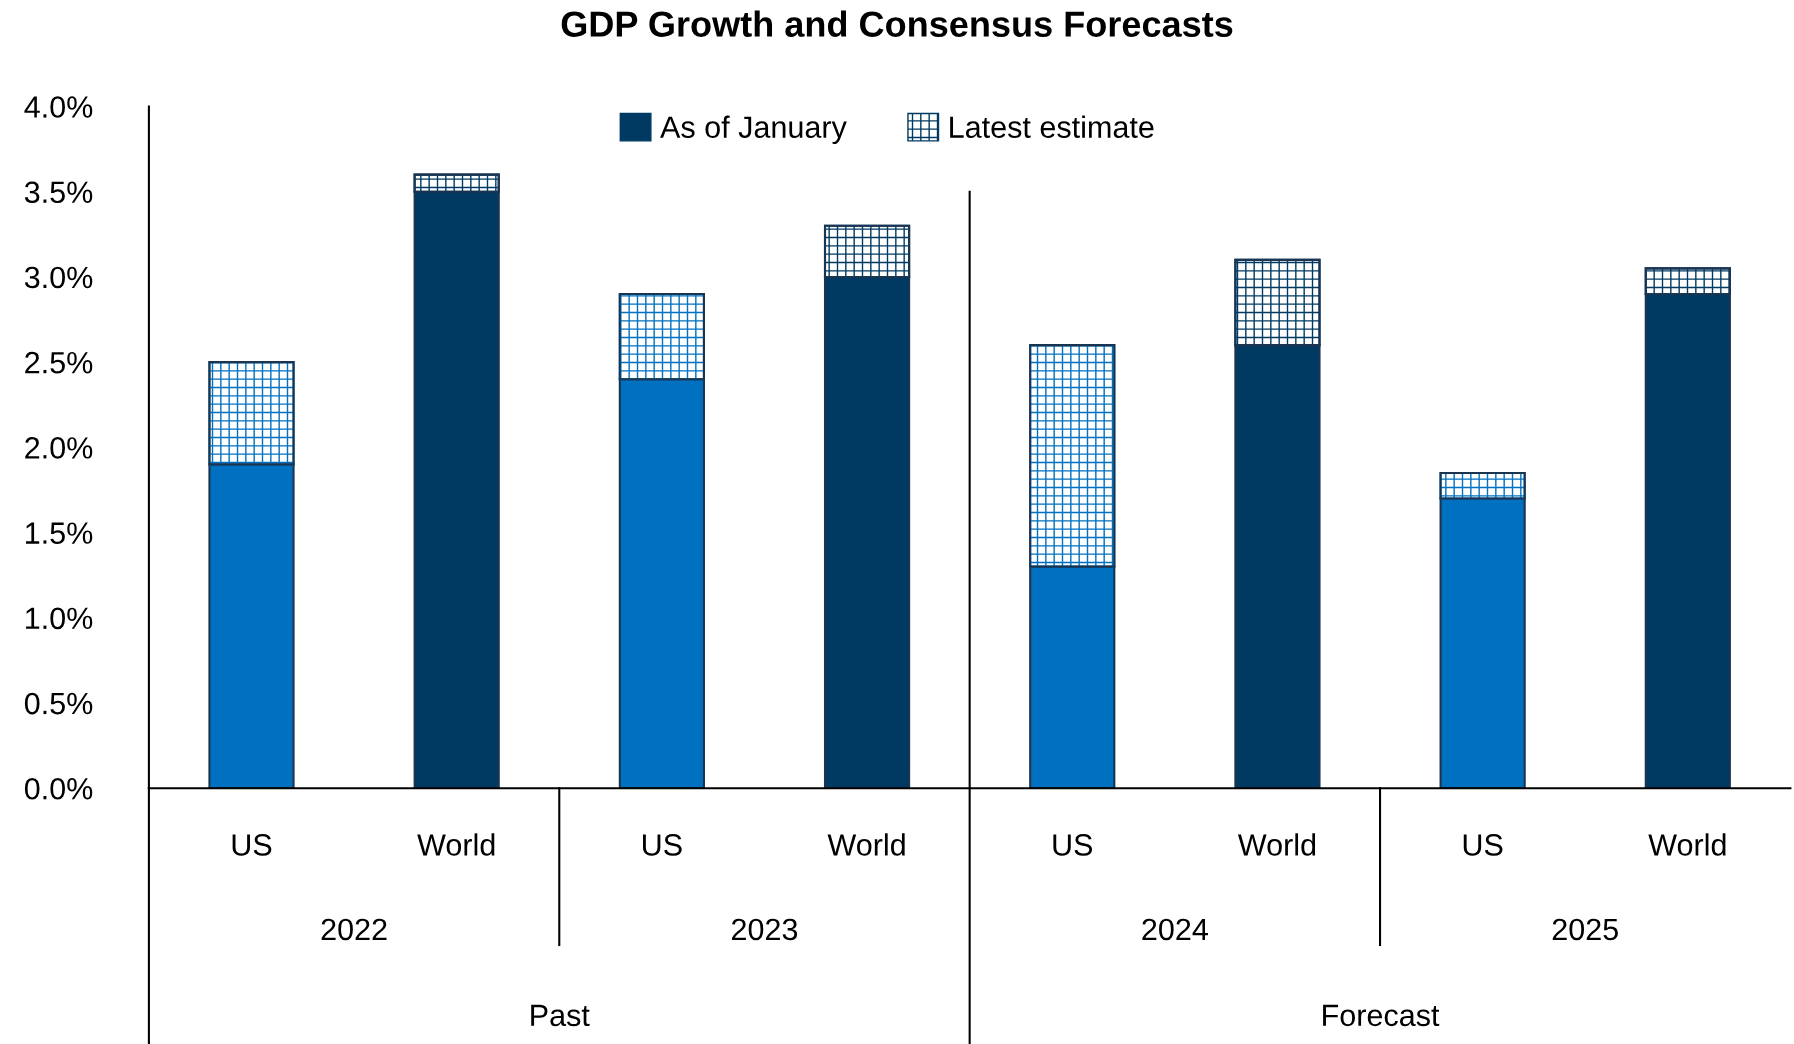  Describe the element at coordinates (59, 448) in the screenshot. I see `y-tick-label: 2.0%` at that location.